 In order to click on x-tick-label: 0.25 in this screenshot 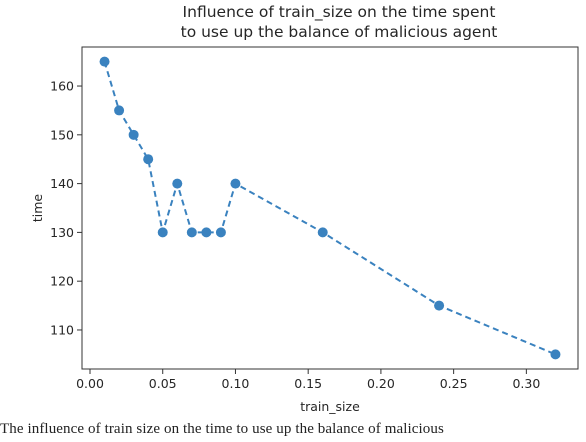, I will do `click(454, 383)`.